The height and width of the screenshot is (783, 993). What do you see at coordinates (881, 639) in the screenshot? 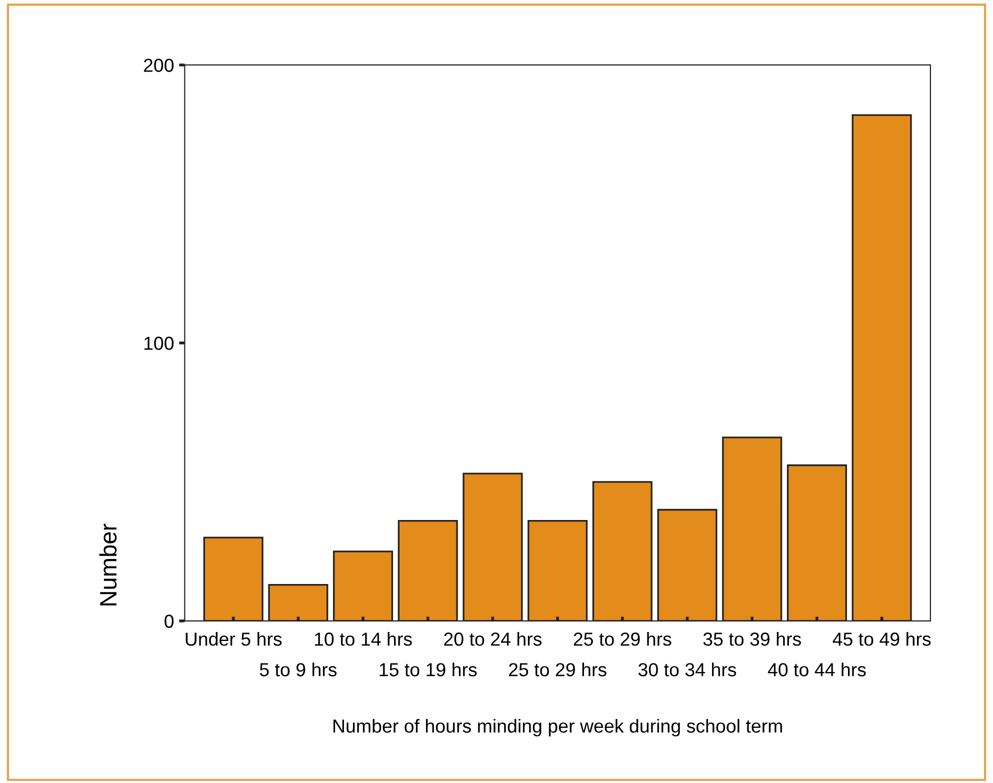
I see `x-tick-label: 45 to 49 hrs` at bounding box center [881, 639].